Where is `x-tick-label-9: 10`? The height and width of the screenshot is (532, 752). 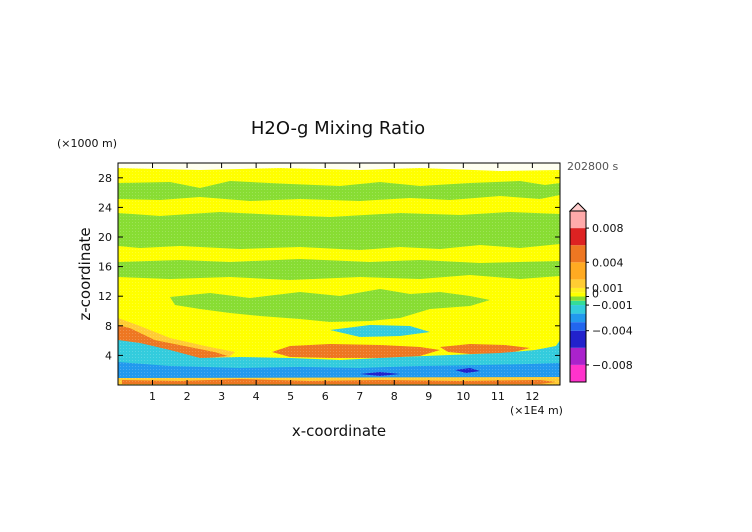
x-tick-label-9: 10 is located at coordinates (463, 396).